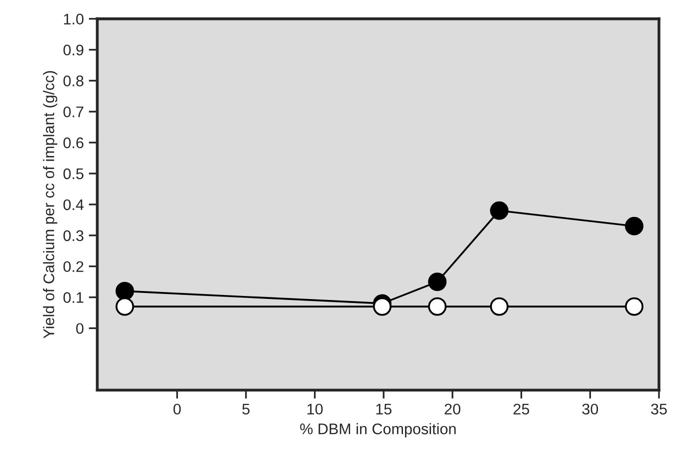  What do you see at coordinates (315, 409) in the screenshot?
I see `x-tick-label: 10` at bounding box center [315, 409].